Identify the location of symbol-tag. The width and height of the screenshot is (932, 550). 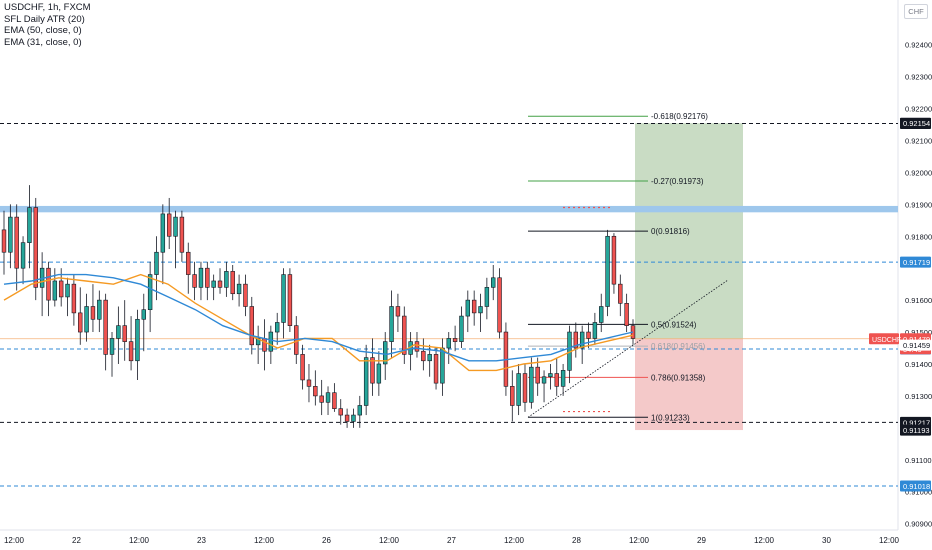
(884, 339).